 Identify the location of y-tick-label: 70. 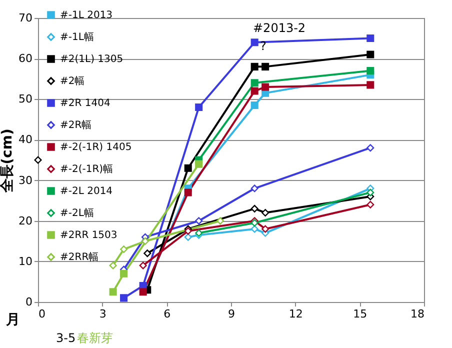
(25, 18).